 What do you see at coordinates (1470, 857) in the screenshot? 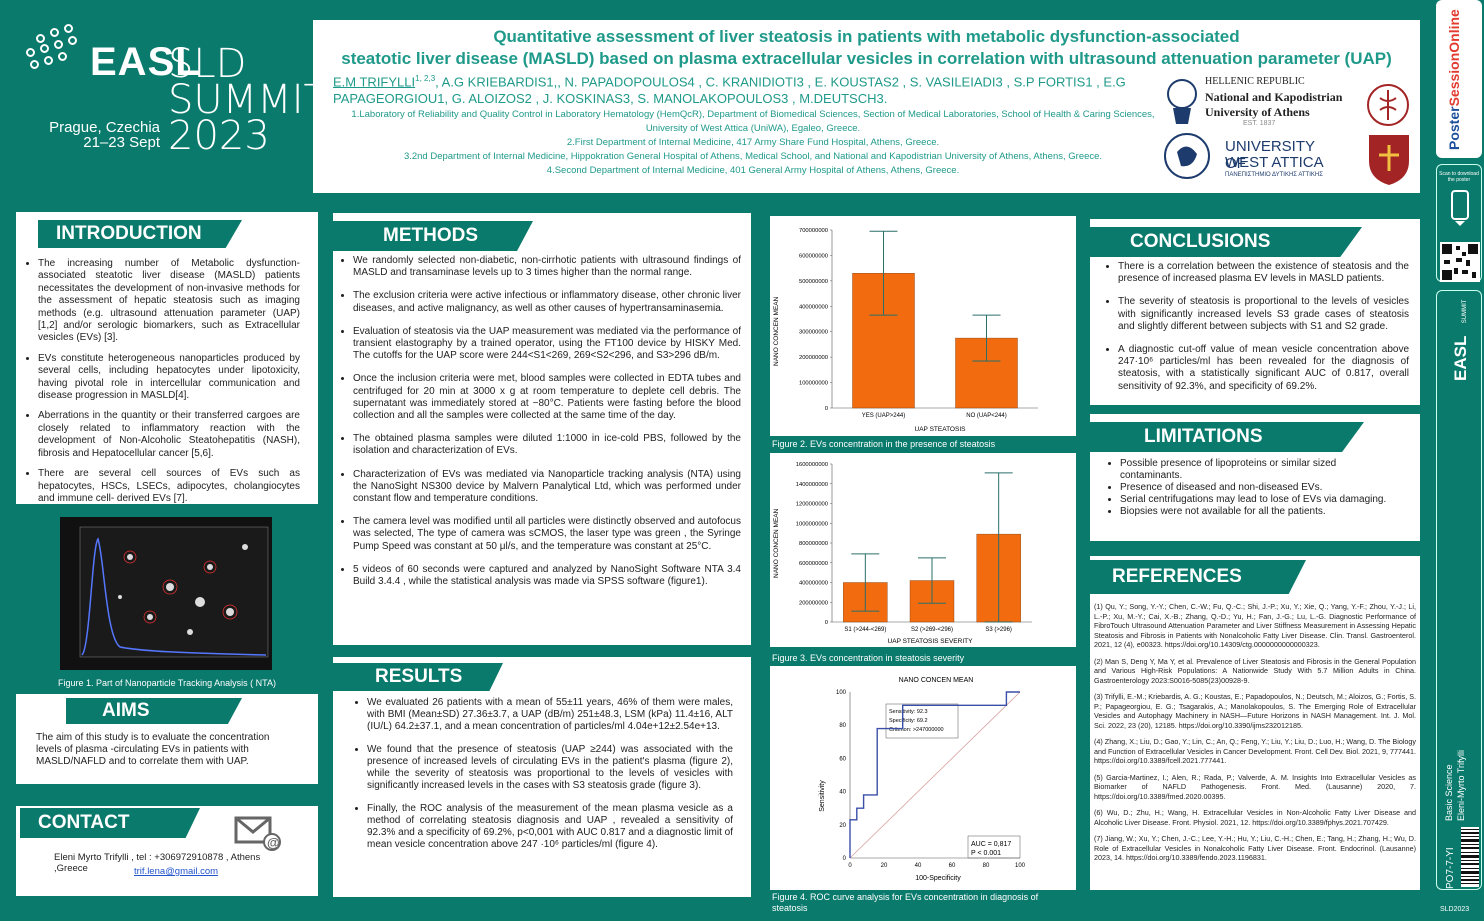
I see `barcode-icon` at bounding box center [1470, 857].